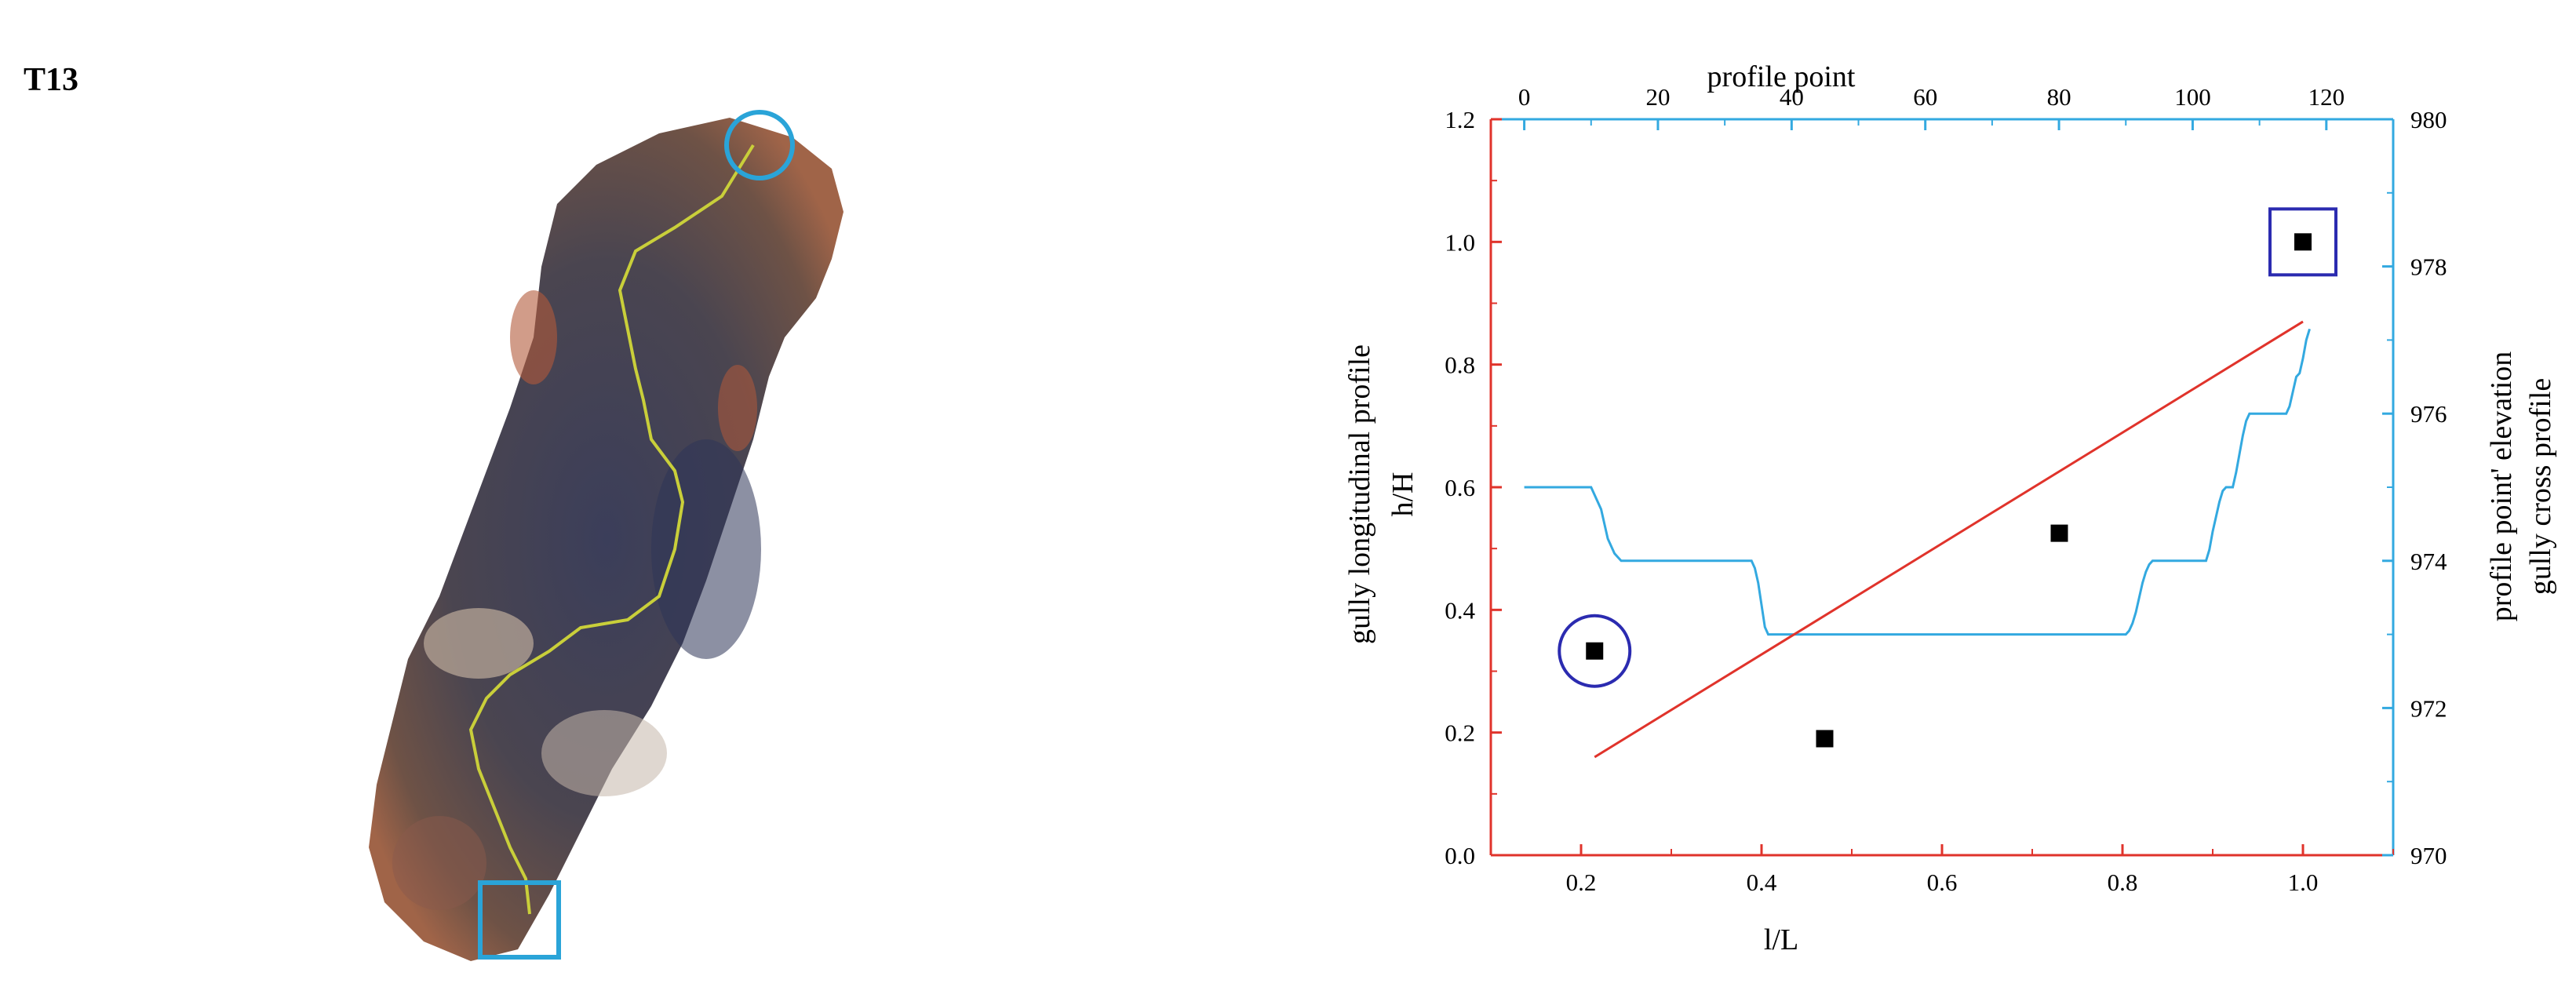 The image size is (2576, 987). I want to click on circle-highlight, so click(1595, 651).